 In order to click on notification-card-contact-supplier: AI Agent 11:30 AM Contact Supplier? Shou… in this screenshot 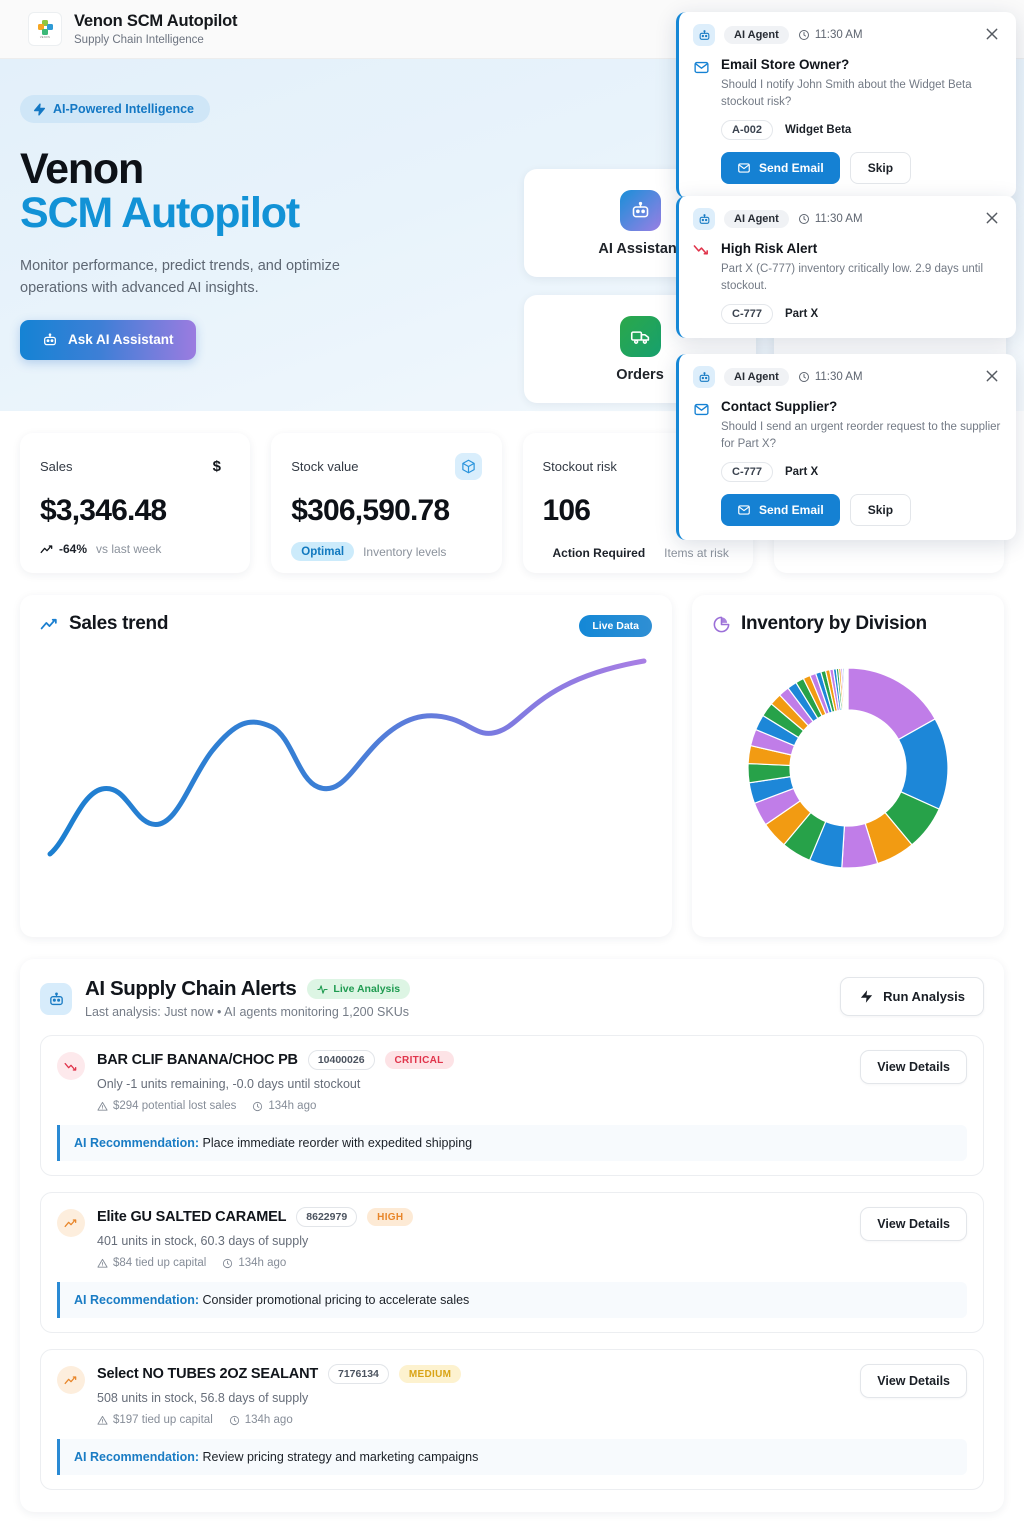, I will do `click(846, 447)`.